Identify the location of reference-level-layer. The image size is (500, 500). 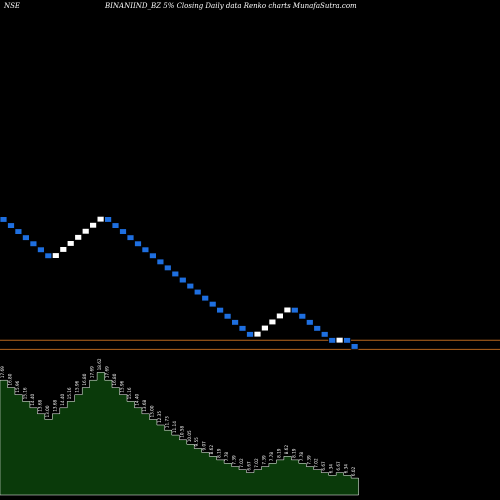
(250, 344).